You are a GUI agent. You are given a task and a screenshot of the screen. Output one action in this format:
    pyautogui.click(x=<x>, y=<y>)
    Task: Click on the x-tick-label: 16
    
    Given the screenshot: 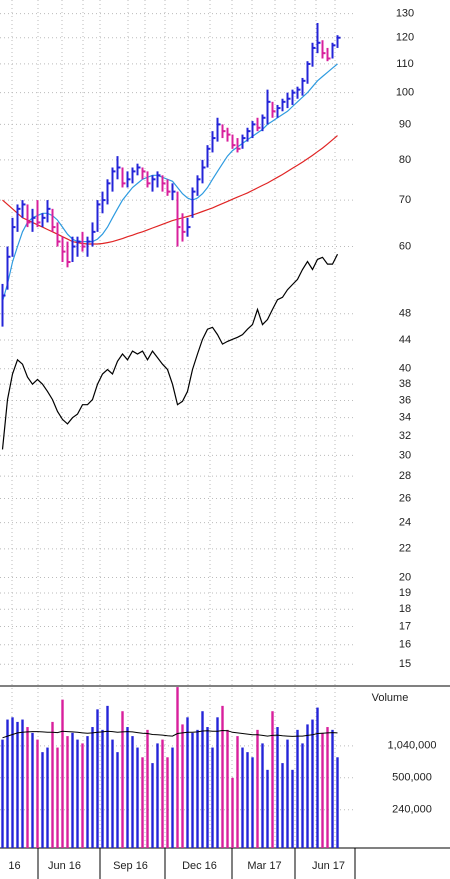 What is the action you would take?
    pyautogui.click(x=14, y=866)
    